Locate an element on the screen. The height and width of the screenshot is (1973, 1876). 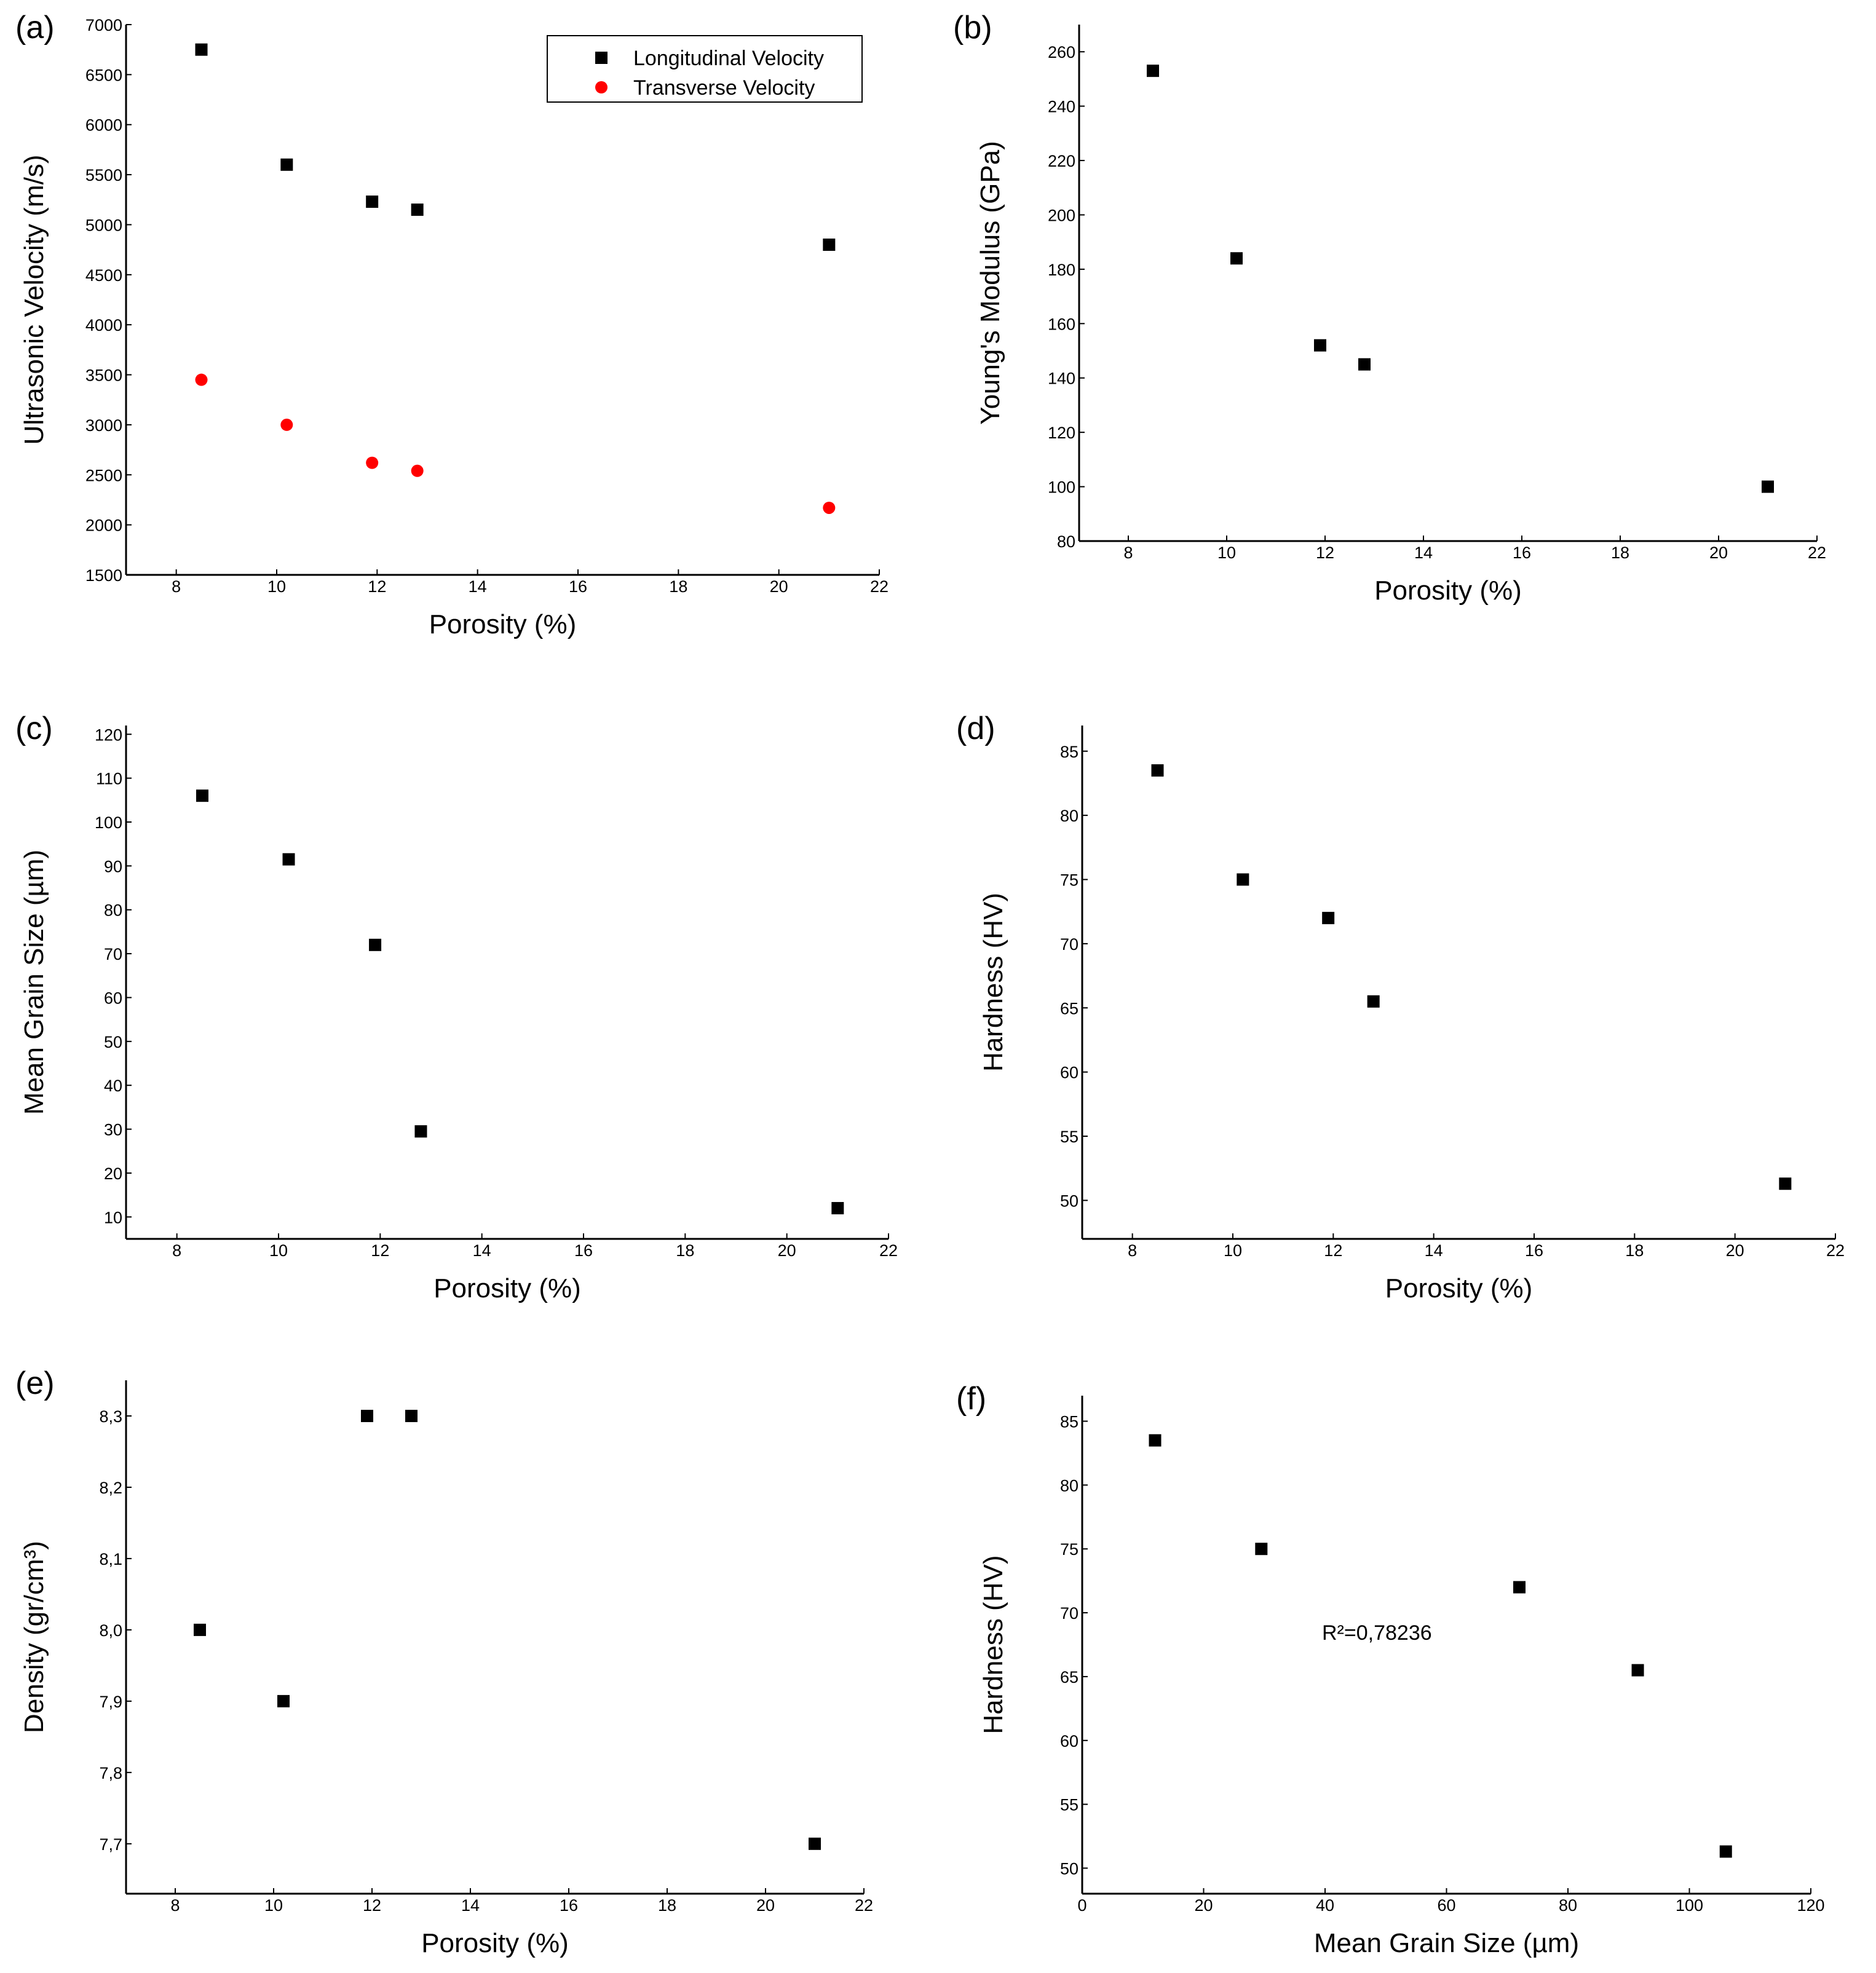
panel-label: (a) is located at coordinates (35, 27).